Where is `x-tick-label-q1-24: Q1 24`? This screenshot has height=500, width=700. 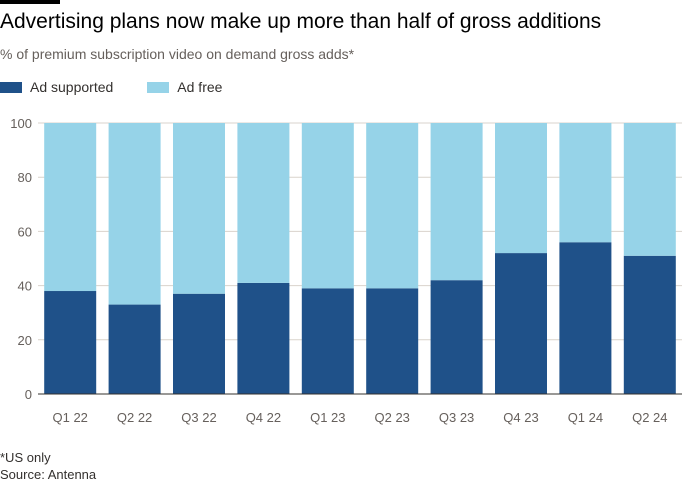 x-tick-label-q1-24: Q1 24 is located at coordinates (585, 417).